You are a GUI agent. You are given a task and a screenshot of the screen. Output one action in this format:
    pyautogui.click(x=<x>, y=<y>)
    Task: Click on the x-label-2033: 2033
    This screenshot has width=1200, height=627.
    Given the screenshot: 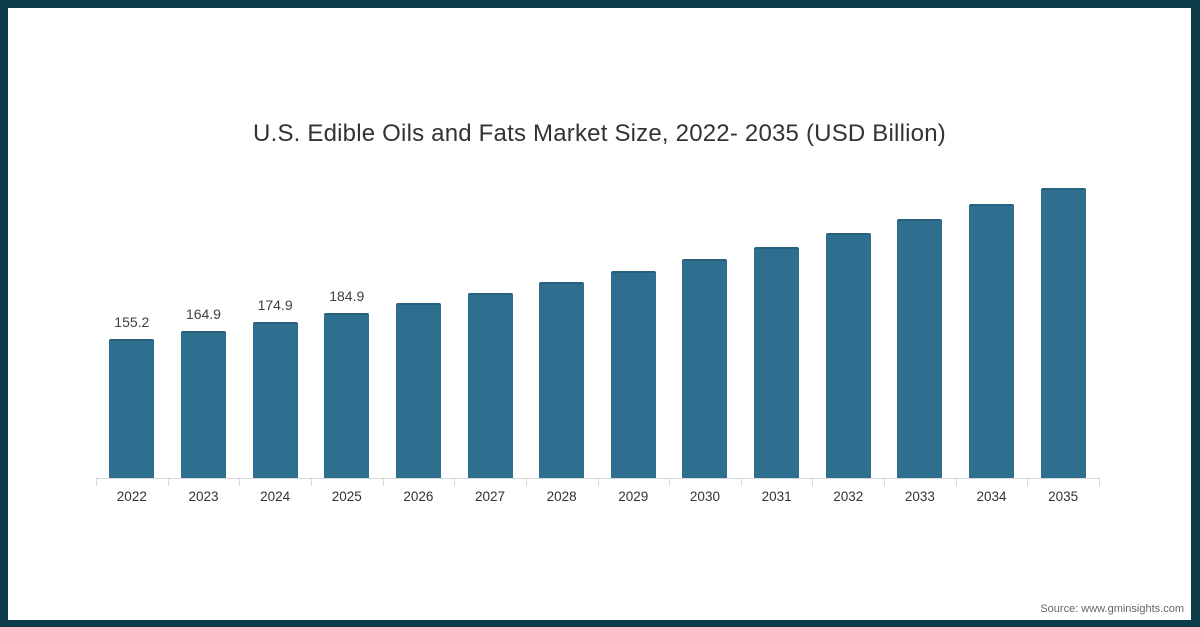 What is the action you would take?
    pyautogui.click(x=919, y=496)
    